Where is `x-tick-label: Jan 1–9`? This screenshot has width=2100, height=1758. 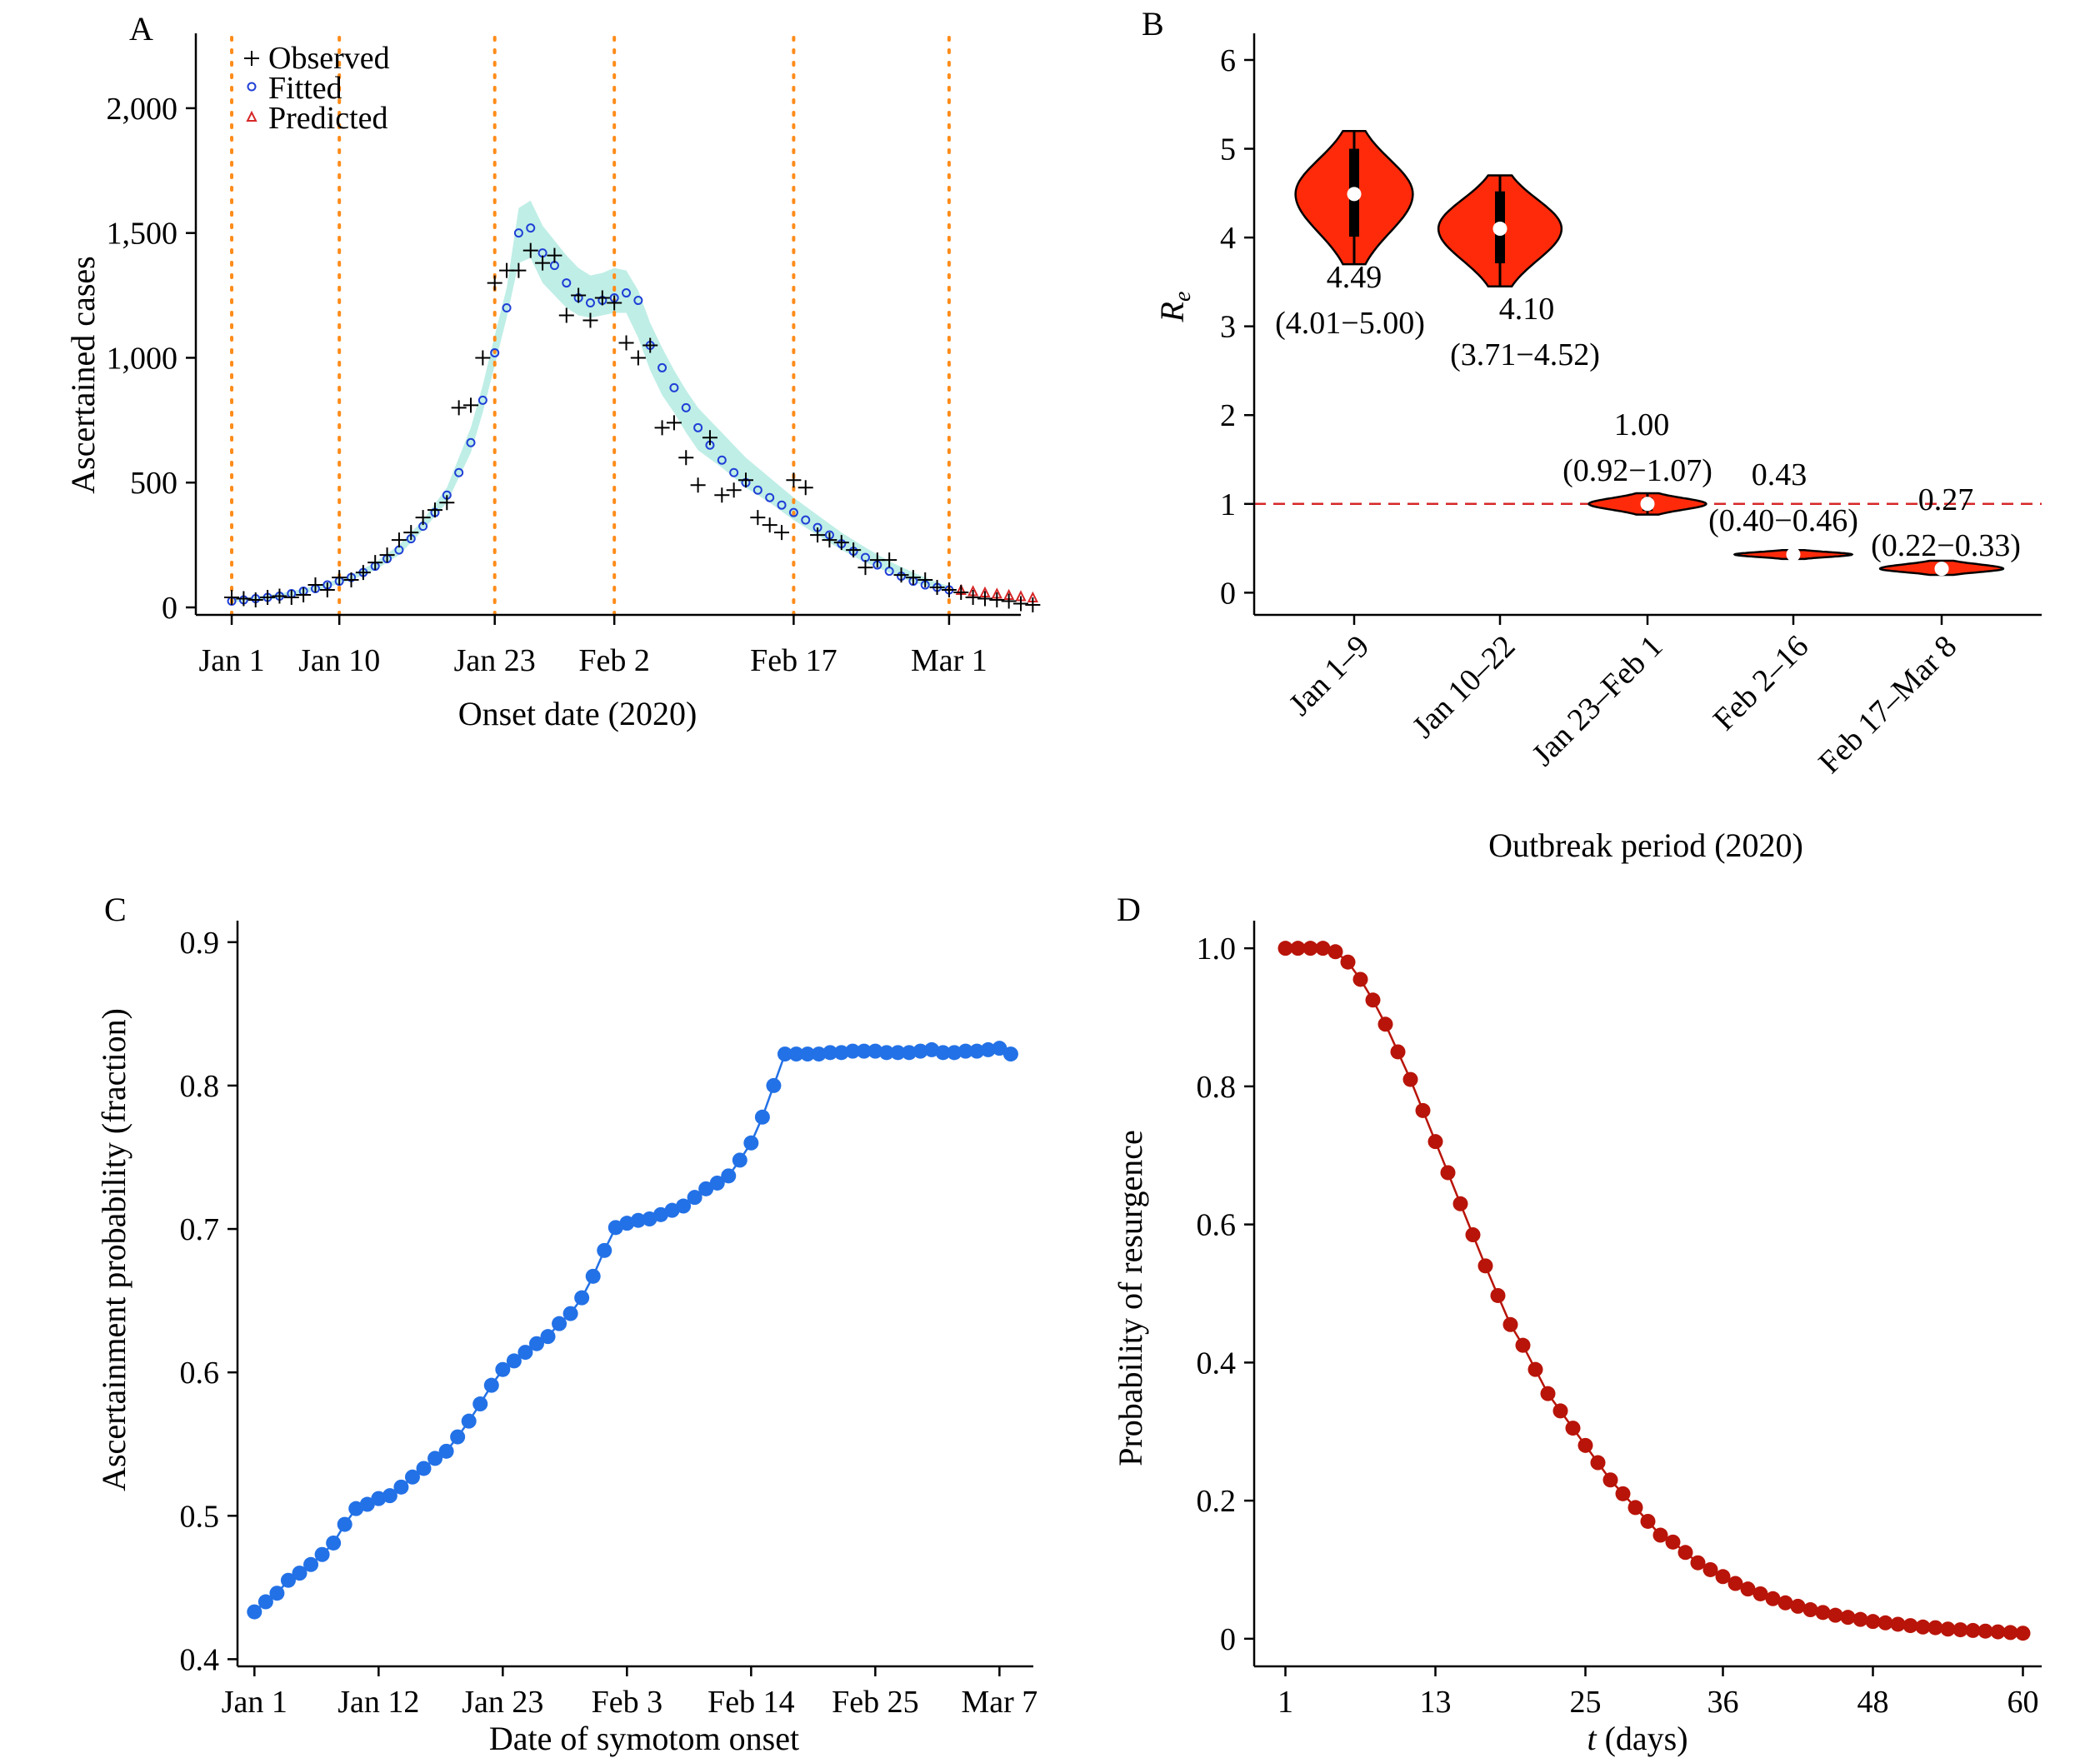
x-tick-label: Jan 1–9 is located at coordinates (1329, 676).